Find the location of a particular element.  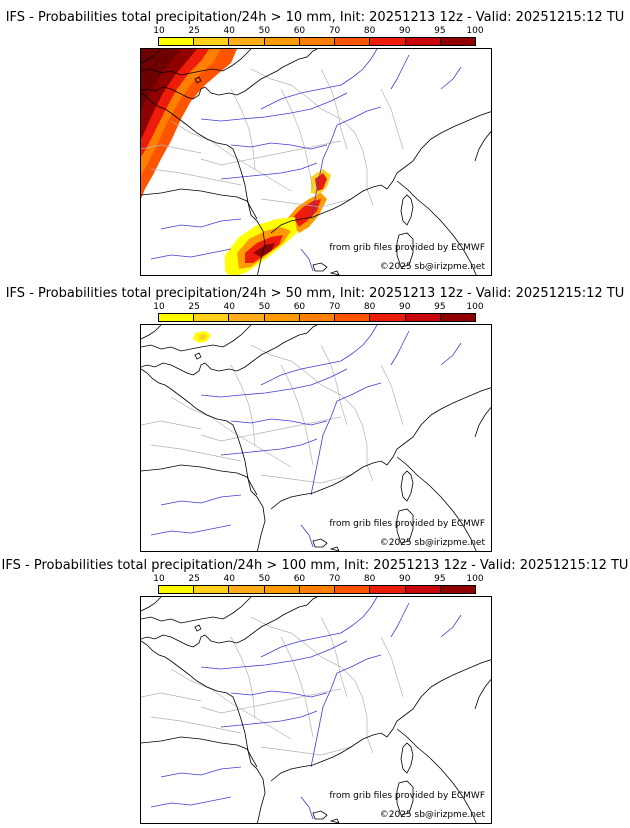

probability-area-atlantic-northwest is located at coordinates (161, 79).